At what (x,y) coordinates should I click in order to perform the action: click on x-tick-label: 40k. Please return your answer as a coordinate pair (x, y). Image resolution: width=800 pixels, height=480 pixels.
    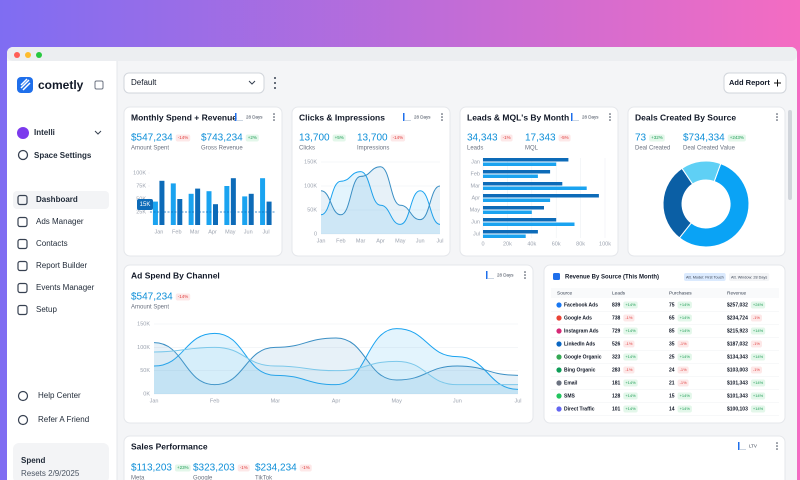
    Looking at the image, I should click on (531, 244).